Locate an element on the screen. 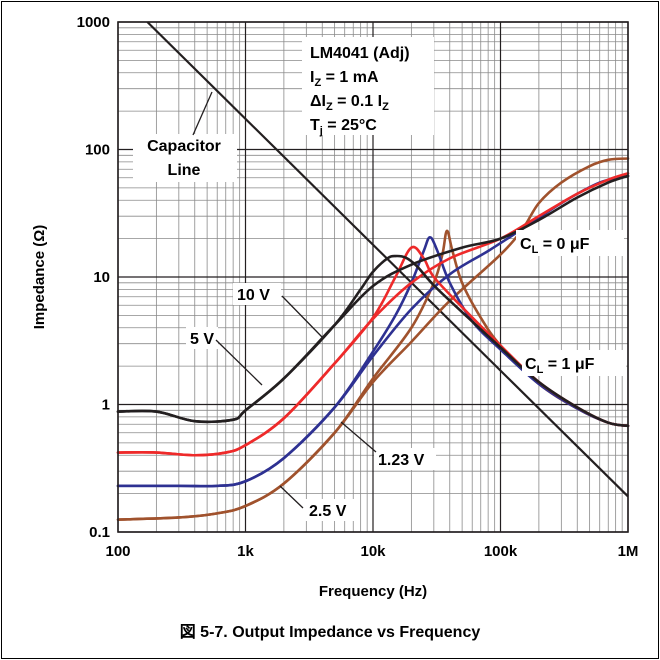 Image resolution: width=660 pixels, height=660 pixels. x-tick-labels: 100 1k 10k 100k 1M is located at coordinates (371, 551).